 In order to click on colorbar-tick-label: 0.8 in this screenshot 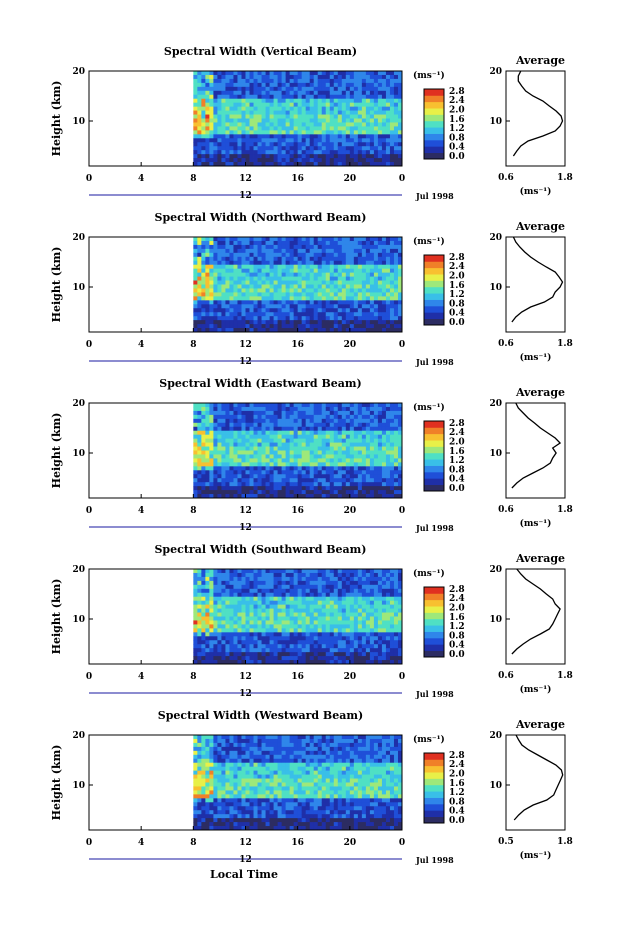, I will do `click(457, 470)`.